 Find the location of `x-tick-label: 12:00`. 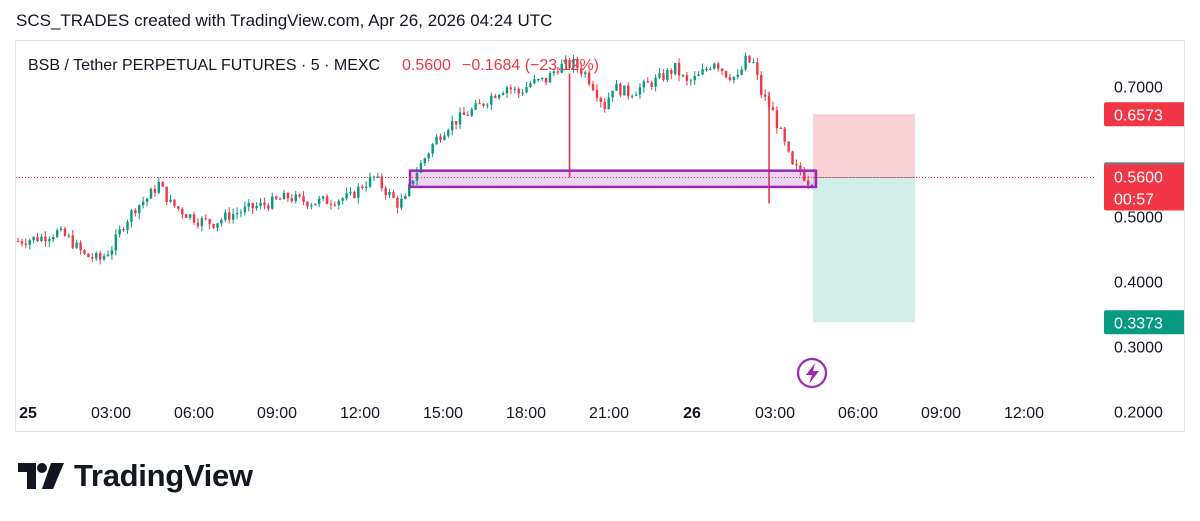

x-tick-label: 12:00 is located at coordinates (360, 413).